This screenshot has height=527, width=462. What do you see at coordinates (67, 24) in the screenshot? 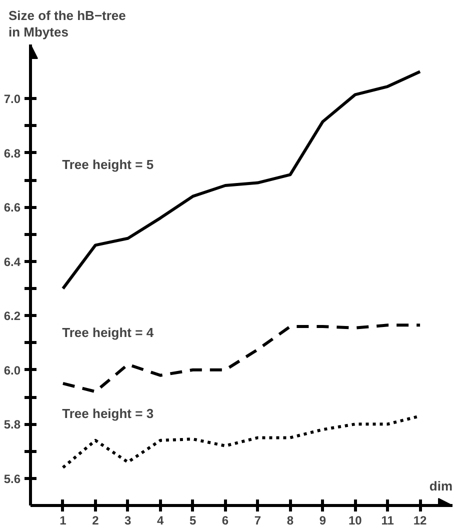
I see `y-axis-title: Size of the hB−tree in Mbytes` at bounding box center [67, 24].